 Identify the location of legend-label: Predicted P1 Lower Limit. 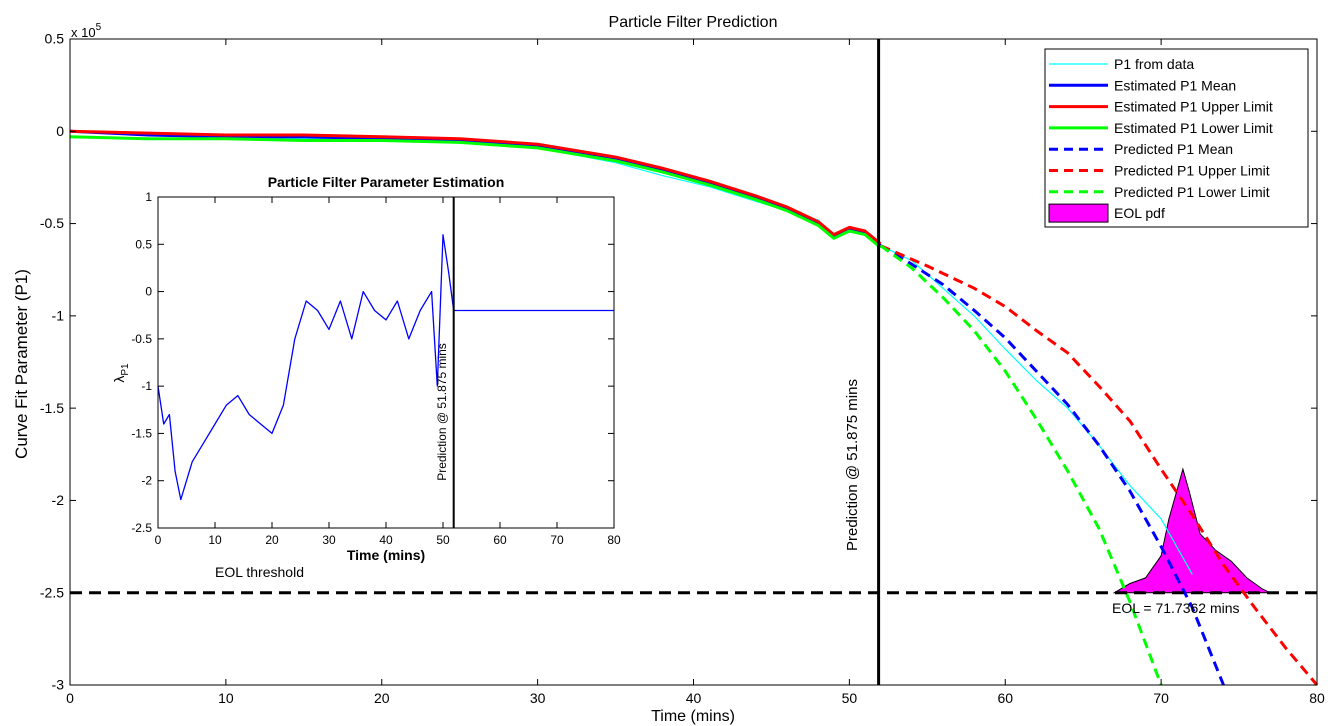
(1192, 192).